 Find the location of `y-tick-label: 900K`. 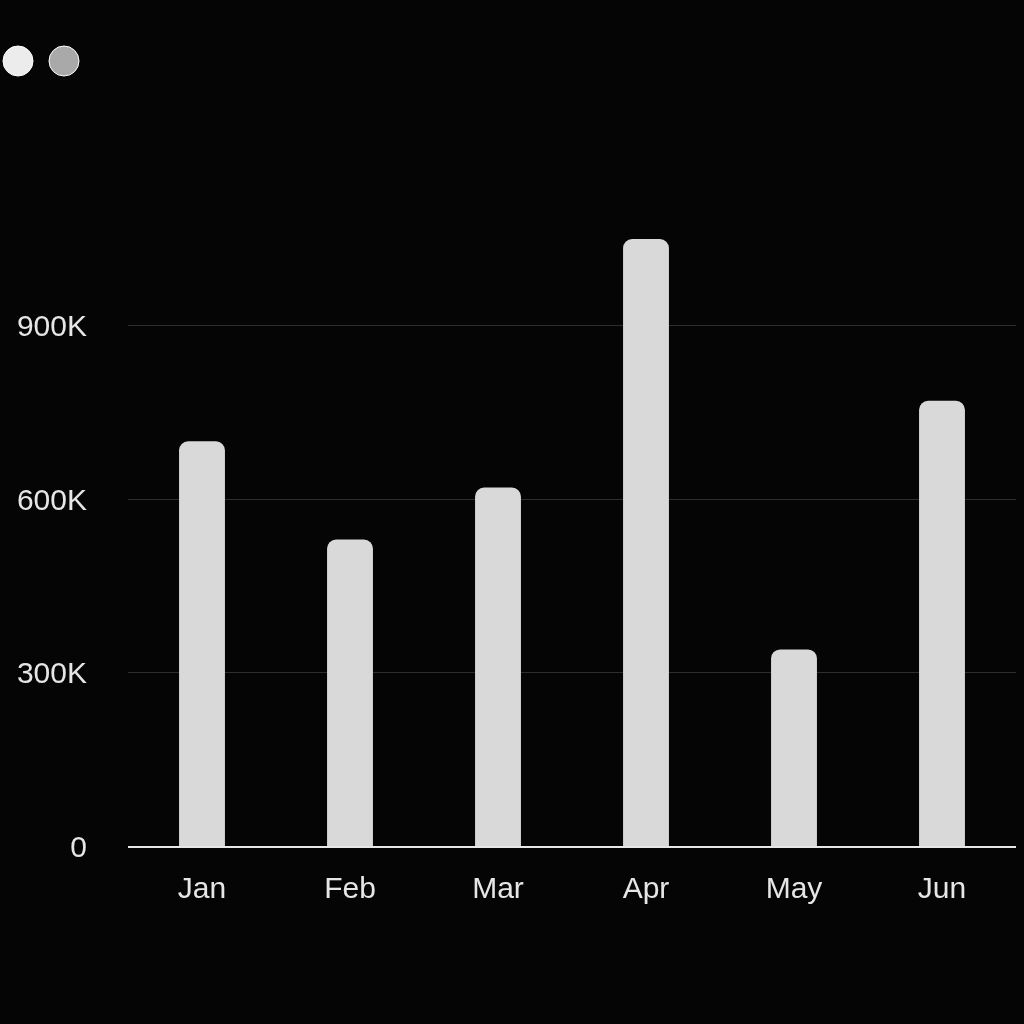

y-tick-label: 900K is located at coordinates (51, 326).